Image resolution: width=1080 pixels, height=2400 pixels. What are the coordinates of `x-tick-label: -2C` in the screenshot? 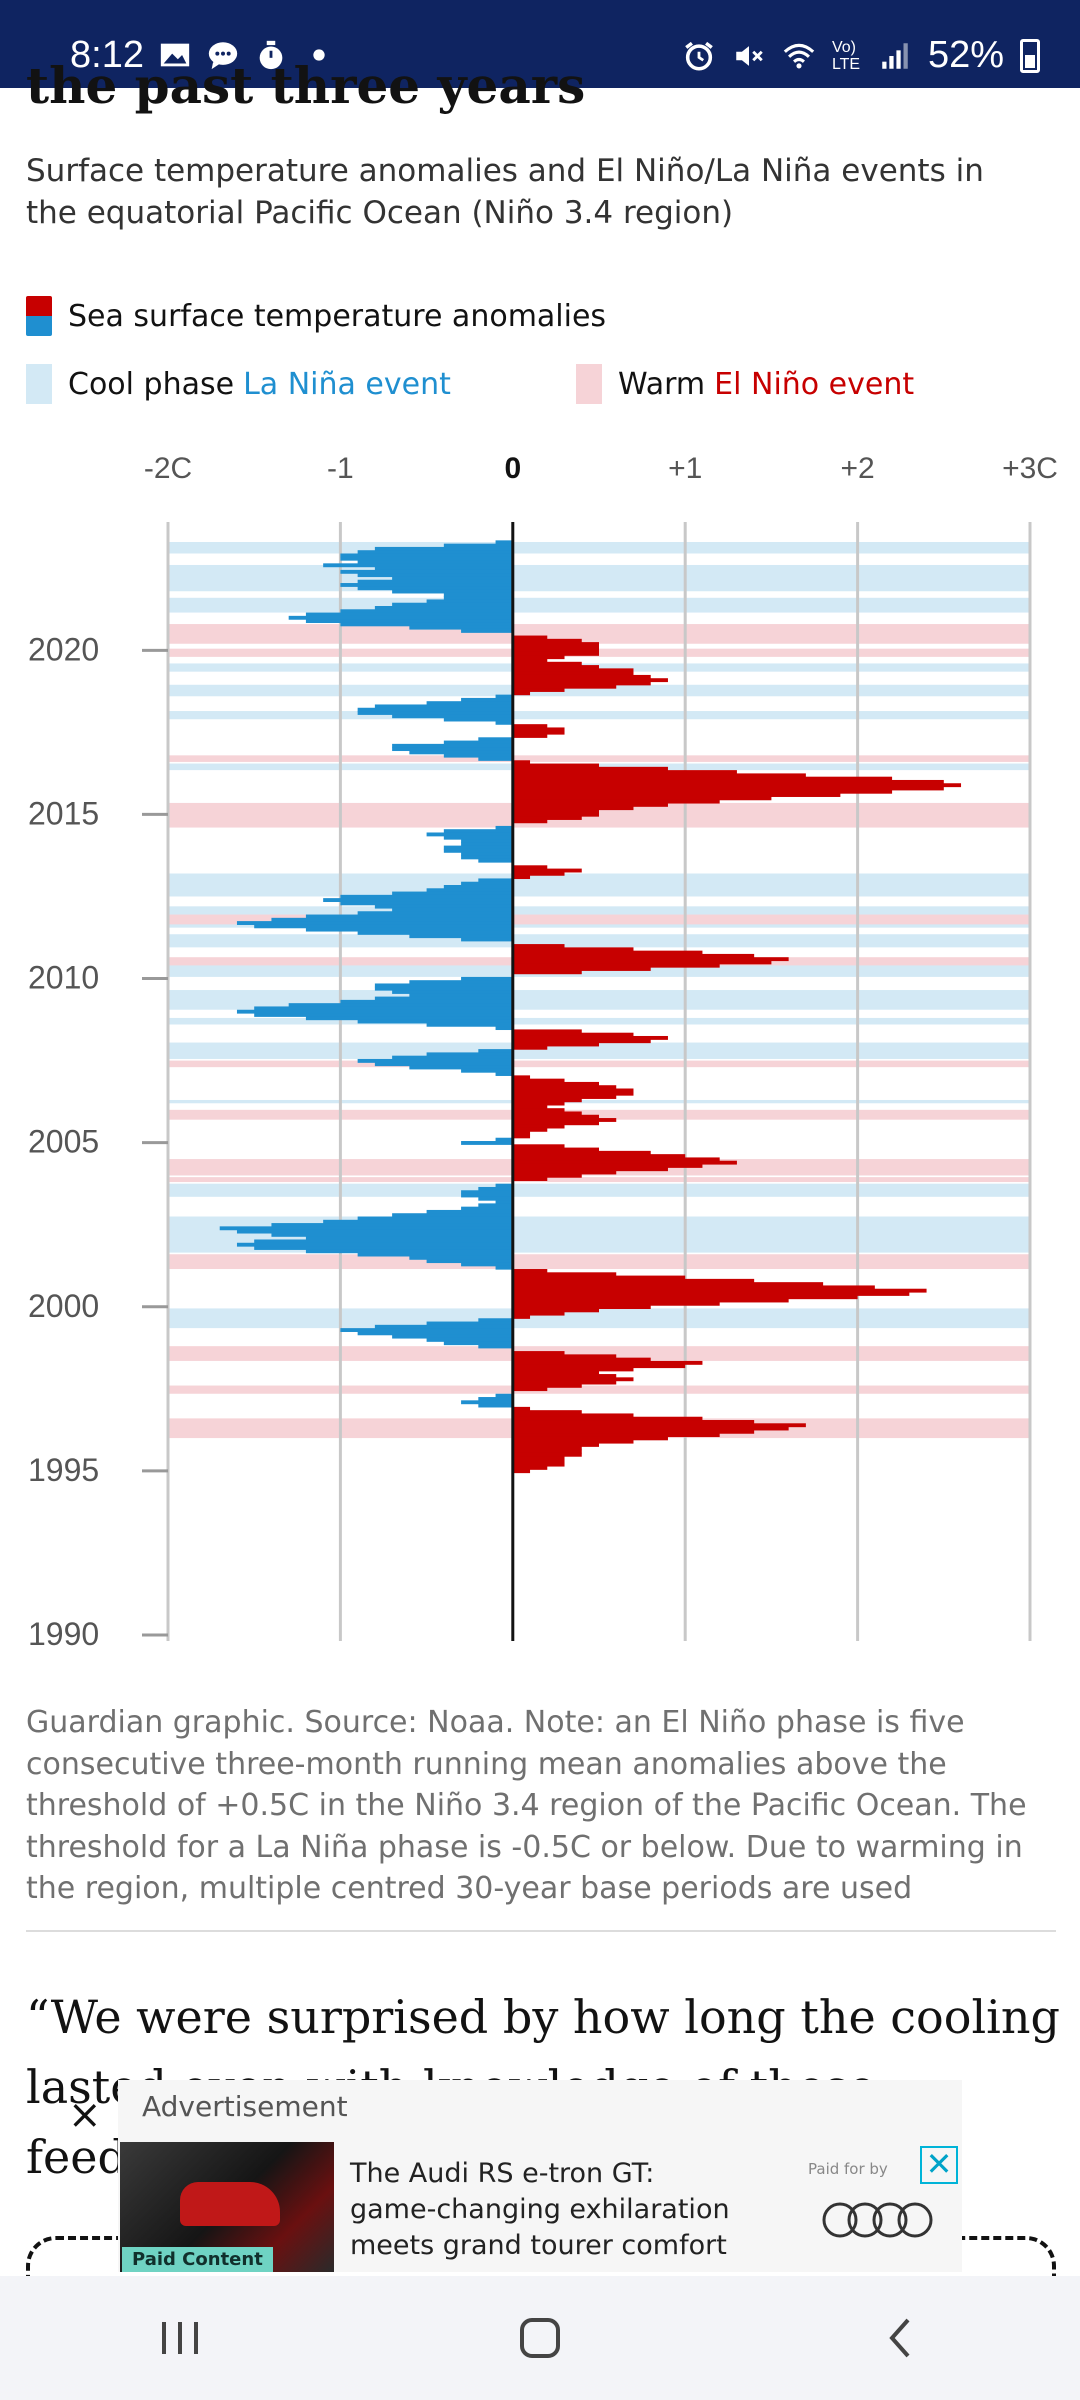 It's located at (168, 468).